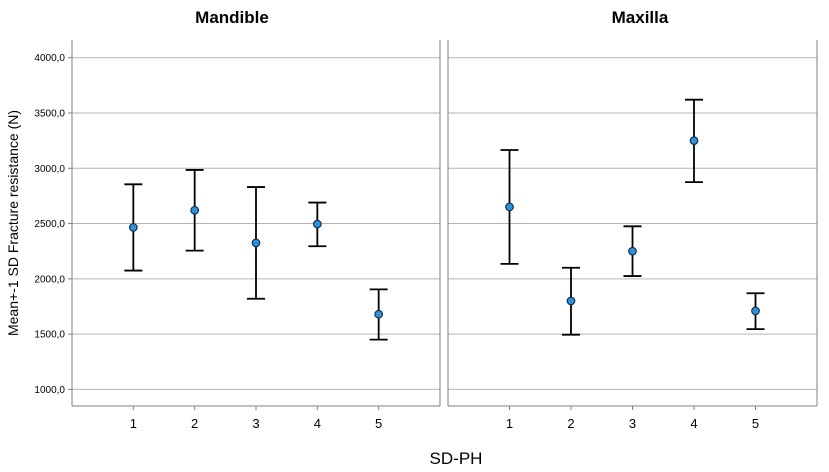 Image resolution: width=829 pixels, height=472 pixels. I want to click on x-tick-label-mandible-2: 2, so click(194, 423).